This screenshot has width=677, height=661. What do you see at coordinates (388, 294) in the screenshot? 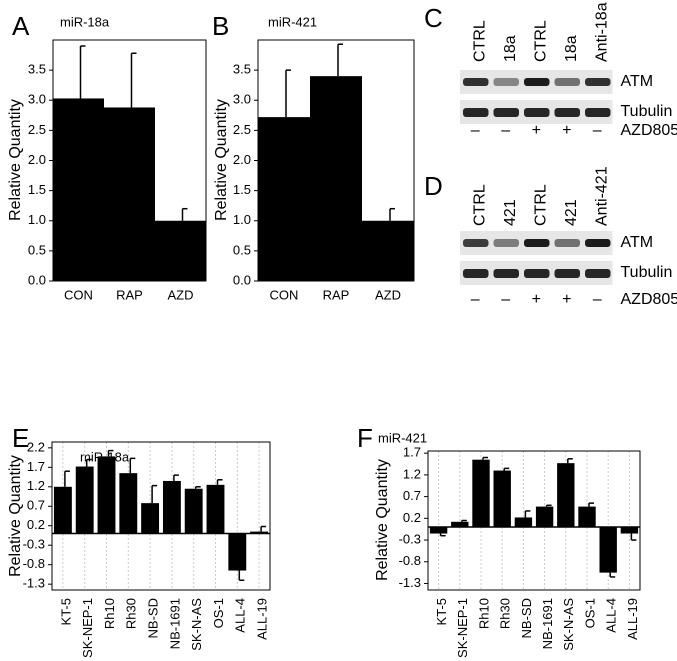
I see `x-tick-label: AZD` at bounding box center [388, 294].